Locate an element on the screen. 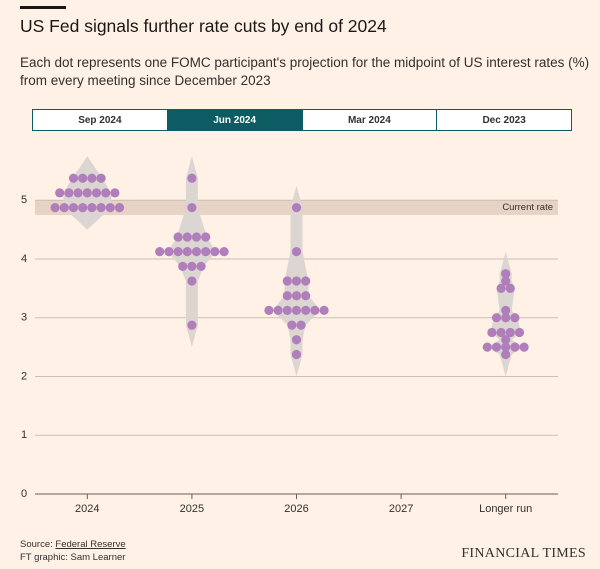 The height and width of the screenshot is (569, 600). tab: Jun 2024 is located at coordinates (234, 120).